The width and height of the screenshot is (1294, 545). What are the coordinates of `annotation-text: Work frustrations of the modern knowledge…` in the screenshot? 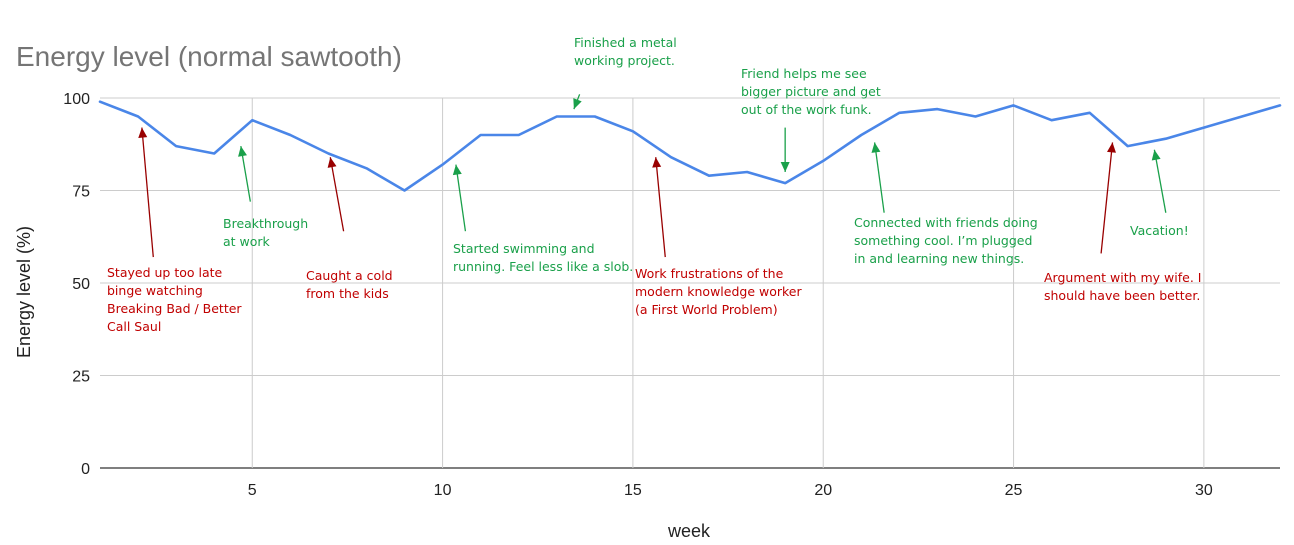 It's located at (718, 291).